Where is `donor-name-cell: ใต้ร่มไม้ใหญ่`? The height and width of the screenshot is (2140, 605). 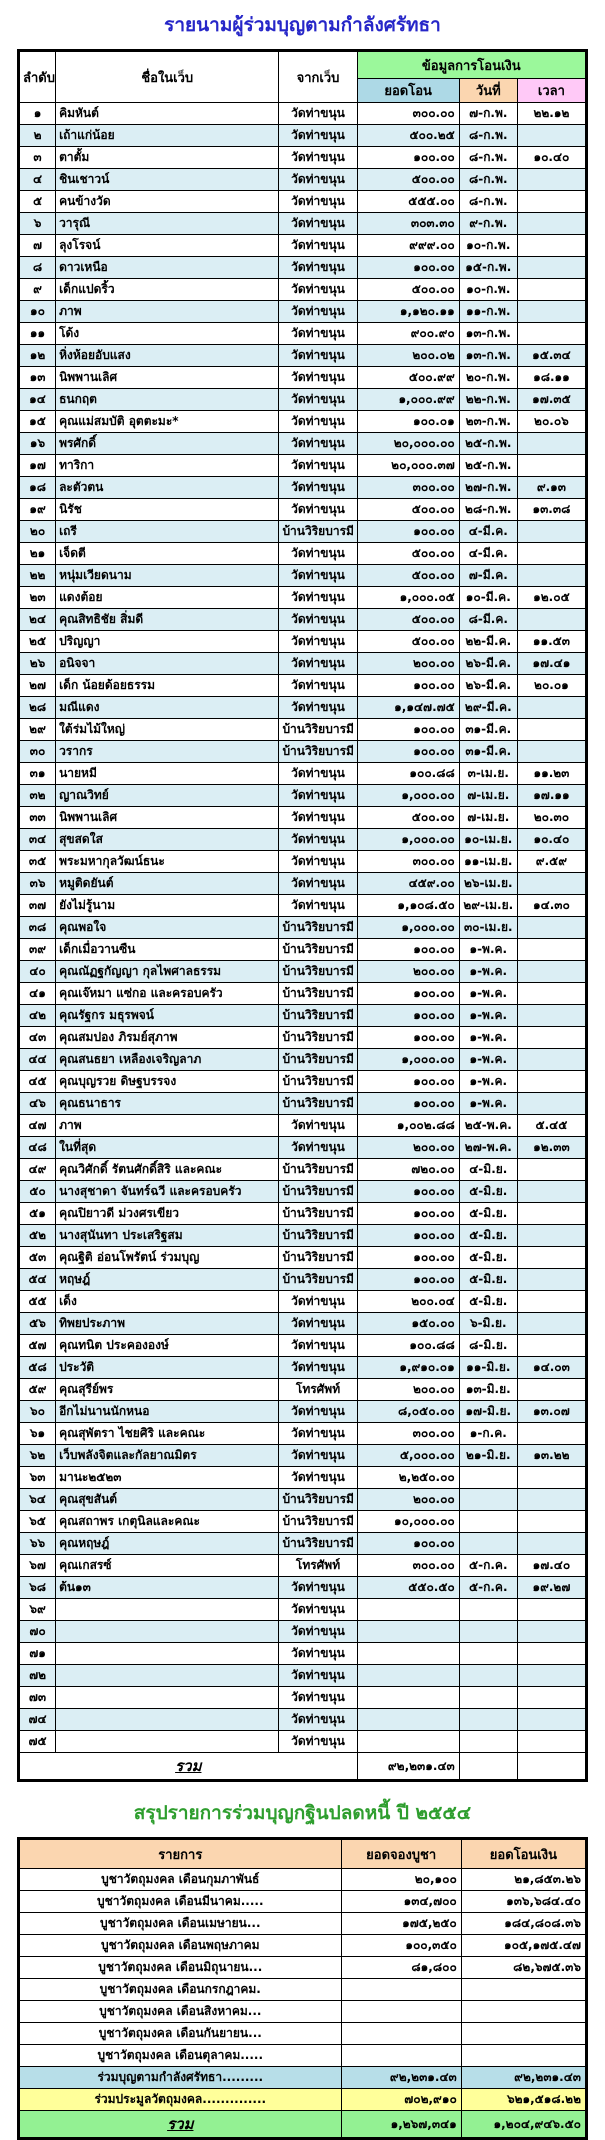
donor-name-cell: ใต้ร่มไม้ใหญ่ is located at coordinates (167, 729).